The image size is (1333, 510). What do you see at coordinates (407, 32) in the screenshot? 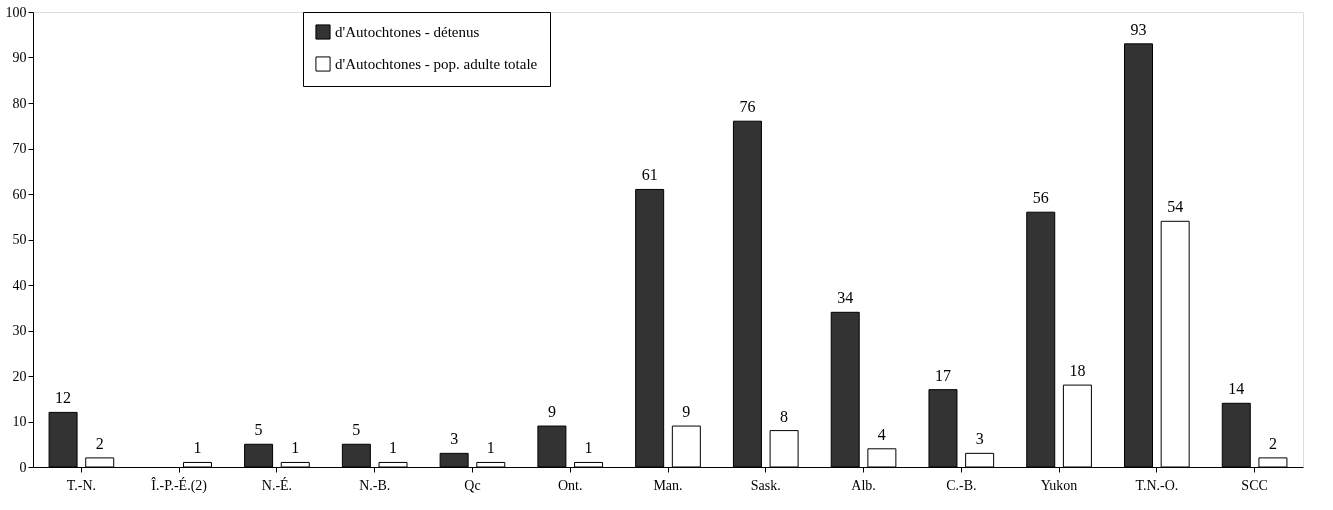
I see `legend-label: d'Autochtones - détenus` at bounding box center [407, 32].